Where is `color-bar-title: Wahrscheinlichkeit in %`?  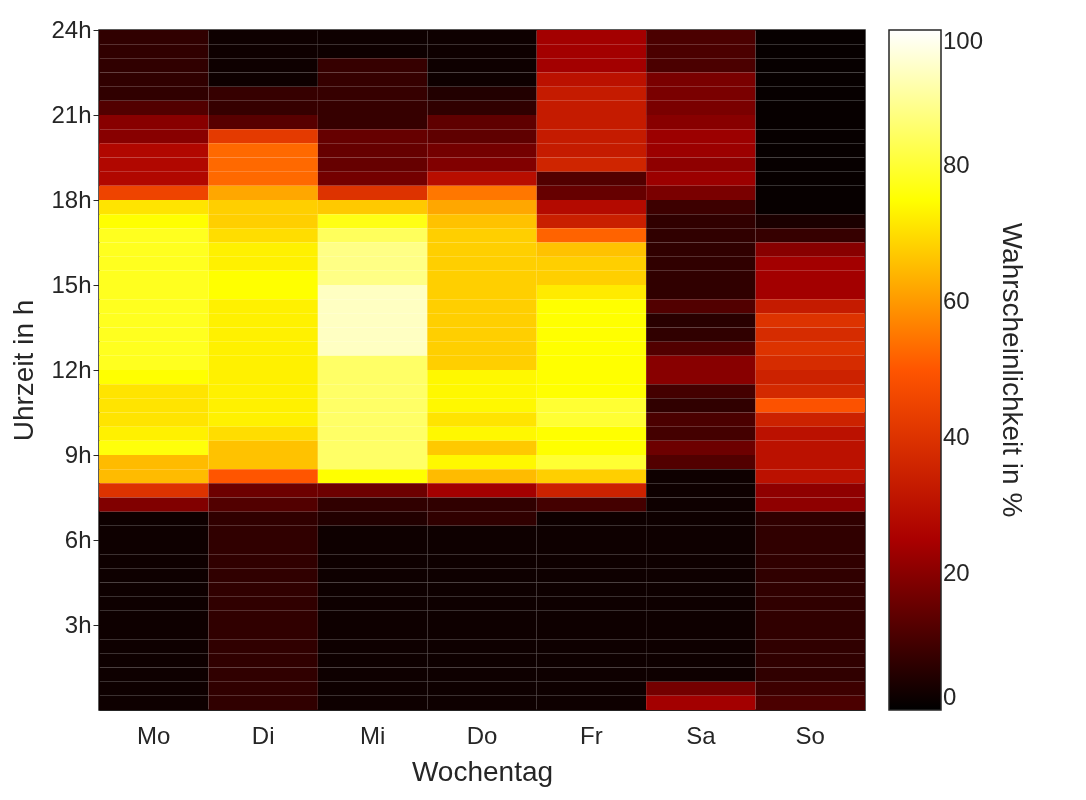
color-bar-title: Wahrscheinlichkeit in % is located at coordinates (1012, 370).